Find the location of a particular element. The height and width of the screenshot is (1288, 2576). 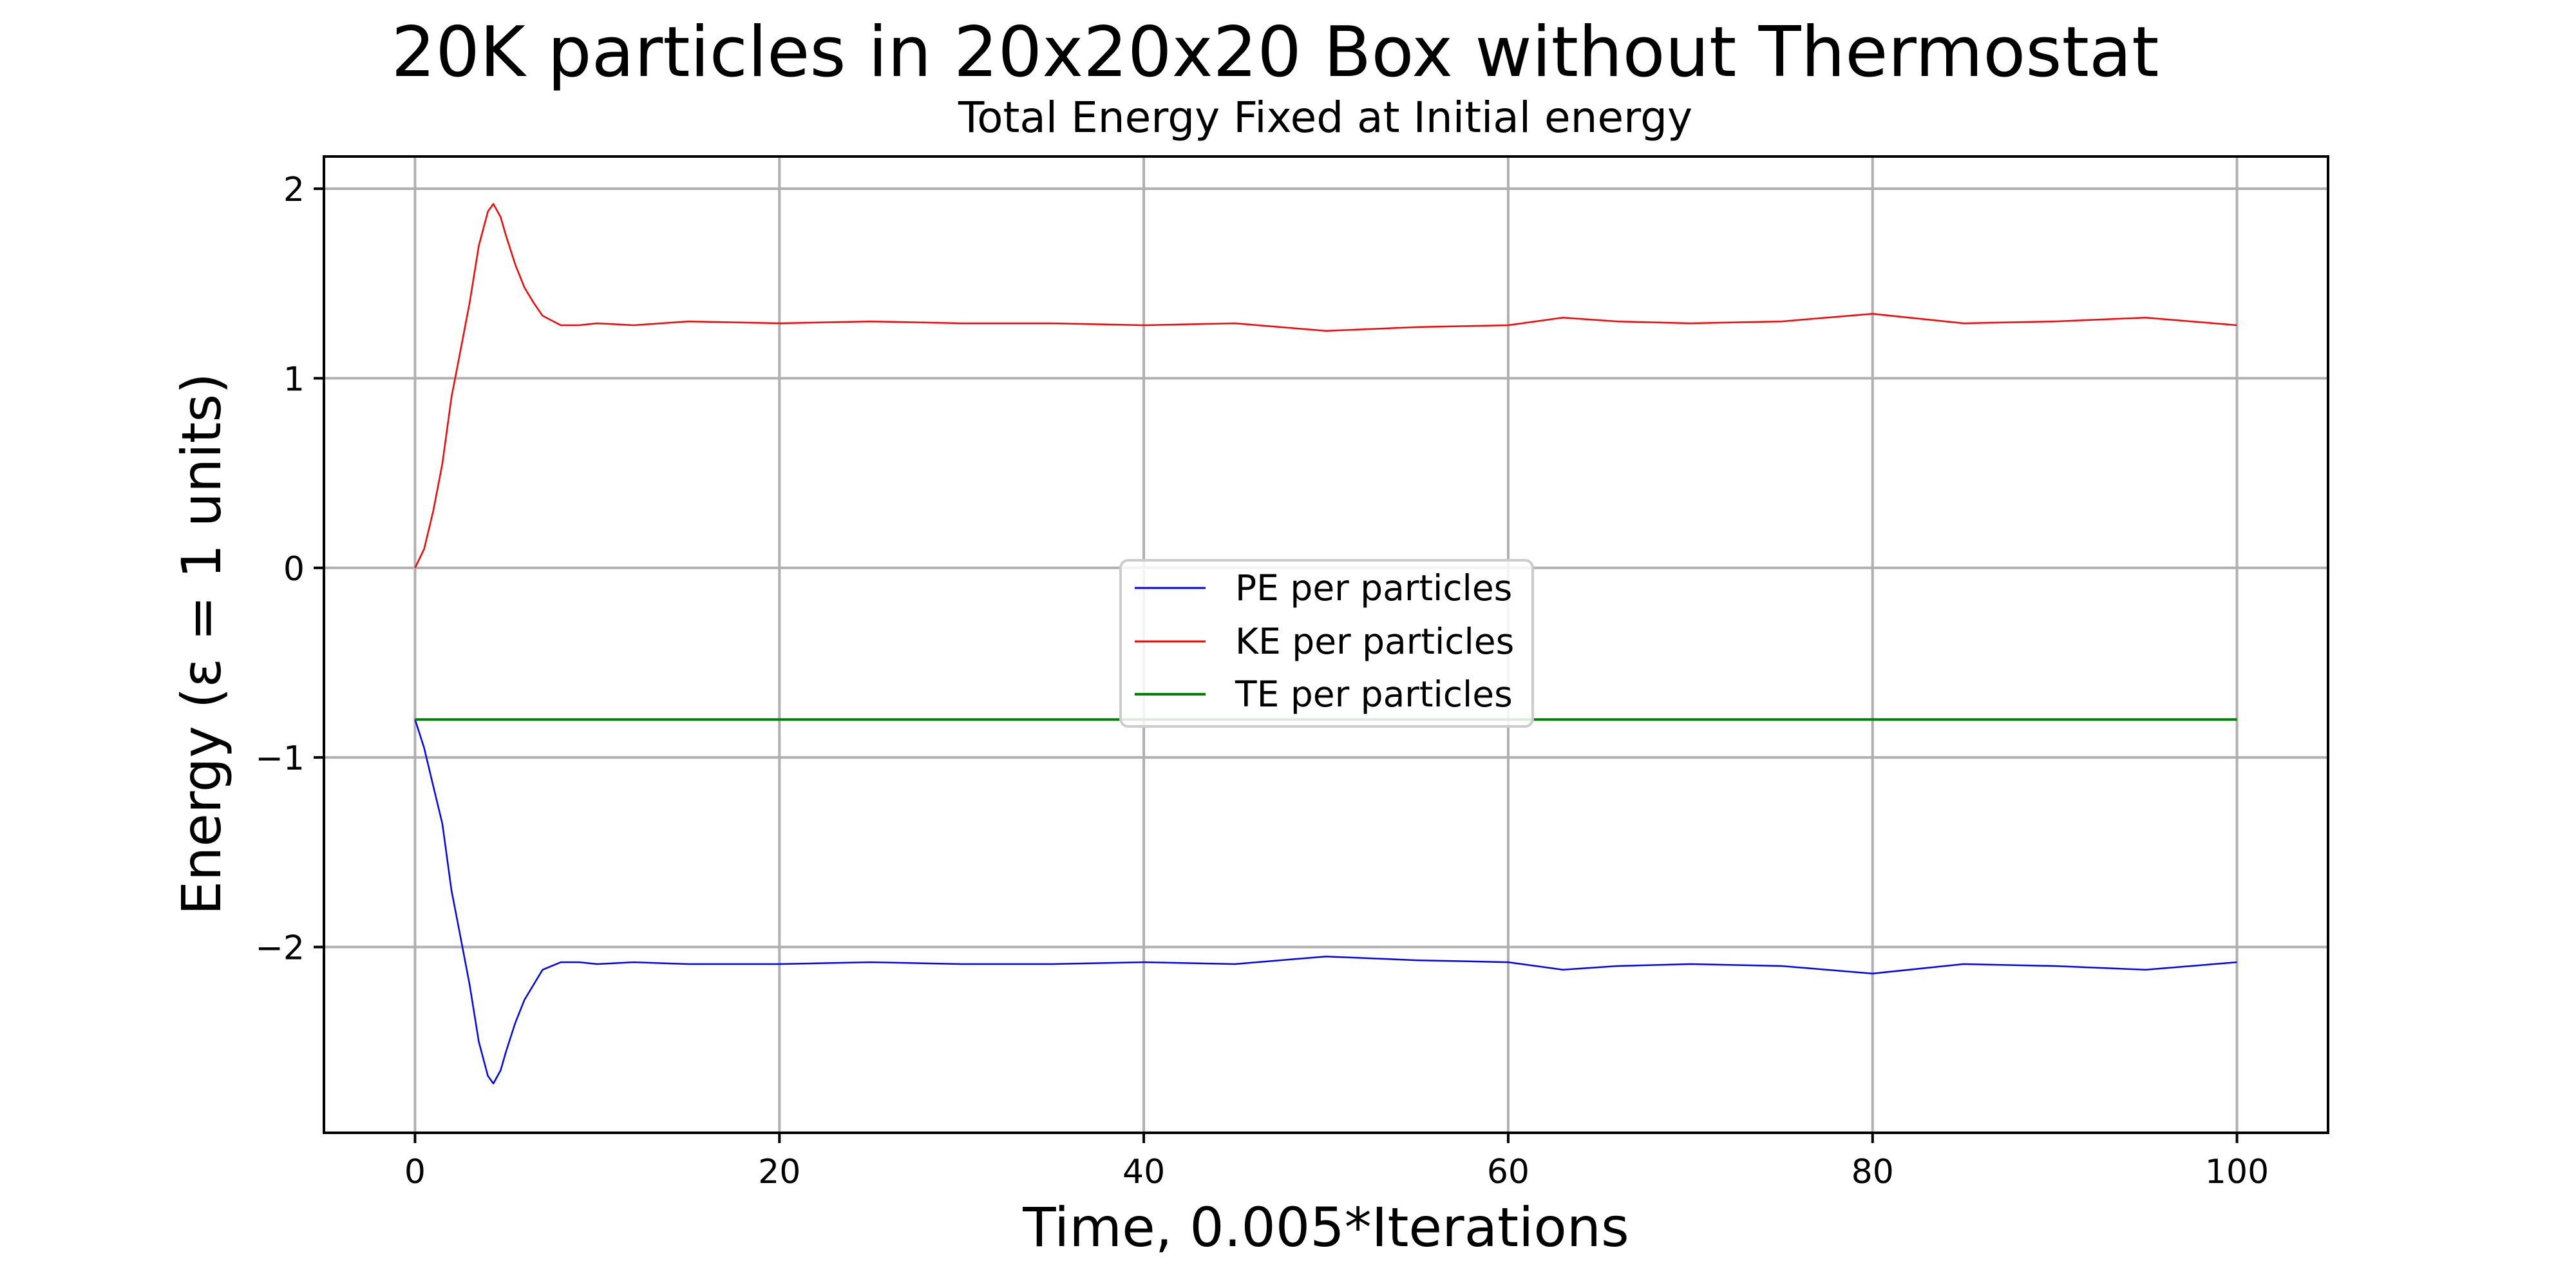

x-tick-label: 0 is located at coordinates (415, 1172).